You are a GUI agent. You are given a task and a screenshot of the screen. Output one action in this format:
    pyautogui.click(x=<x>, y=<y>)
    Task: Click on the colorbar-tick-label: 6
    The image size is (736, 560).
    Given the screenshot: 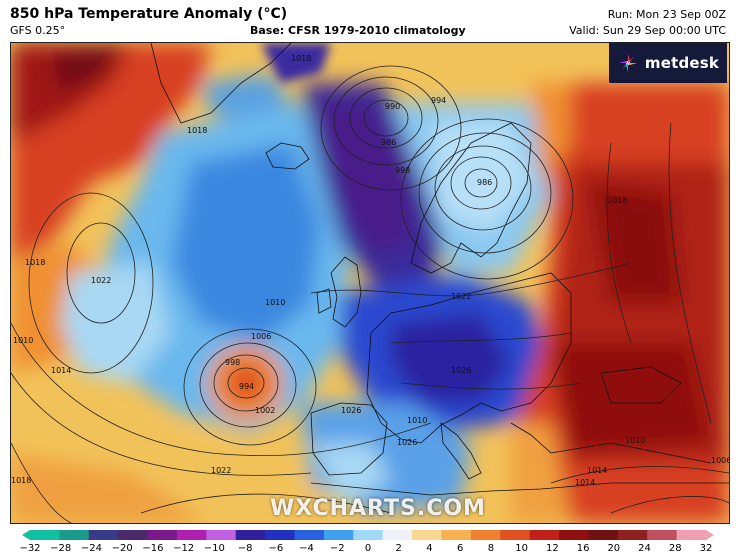 What is the action you would take?
    pyautogui.click(x=460, y=548)
    